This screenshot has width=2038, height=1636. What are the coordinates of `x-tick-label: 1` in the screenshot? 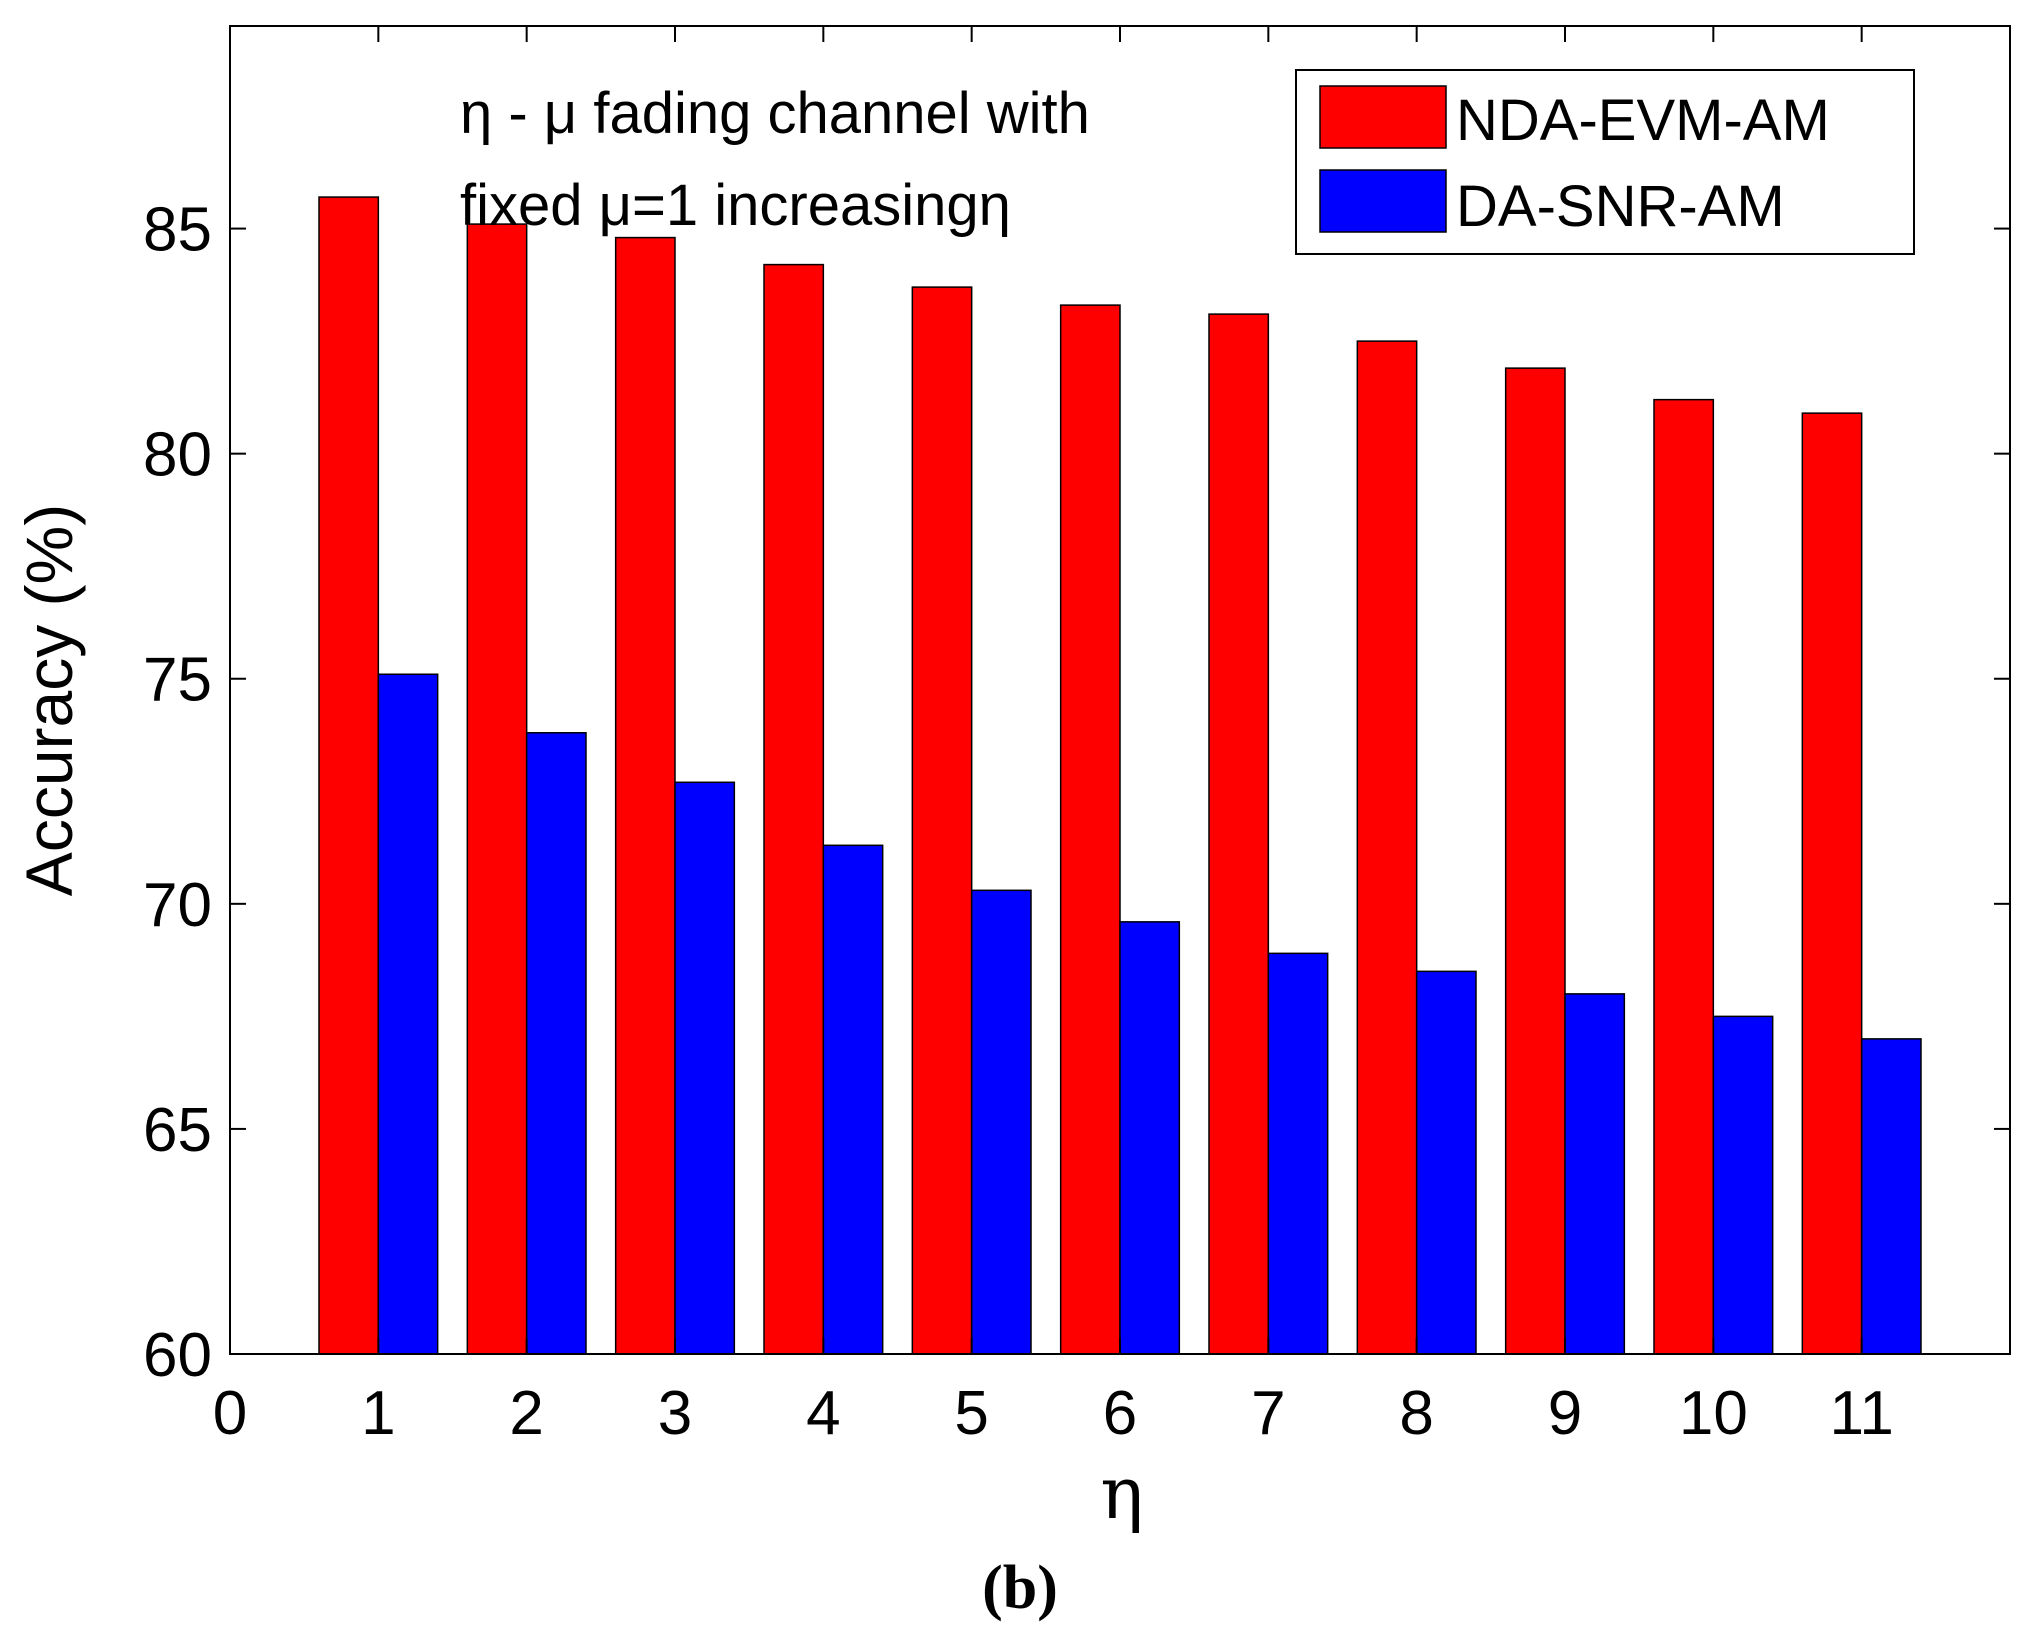 It's located at (378, 1413).